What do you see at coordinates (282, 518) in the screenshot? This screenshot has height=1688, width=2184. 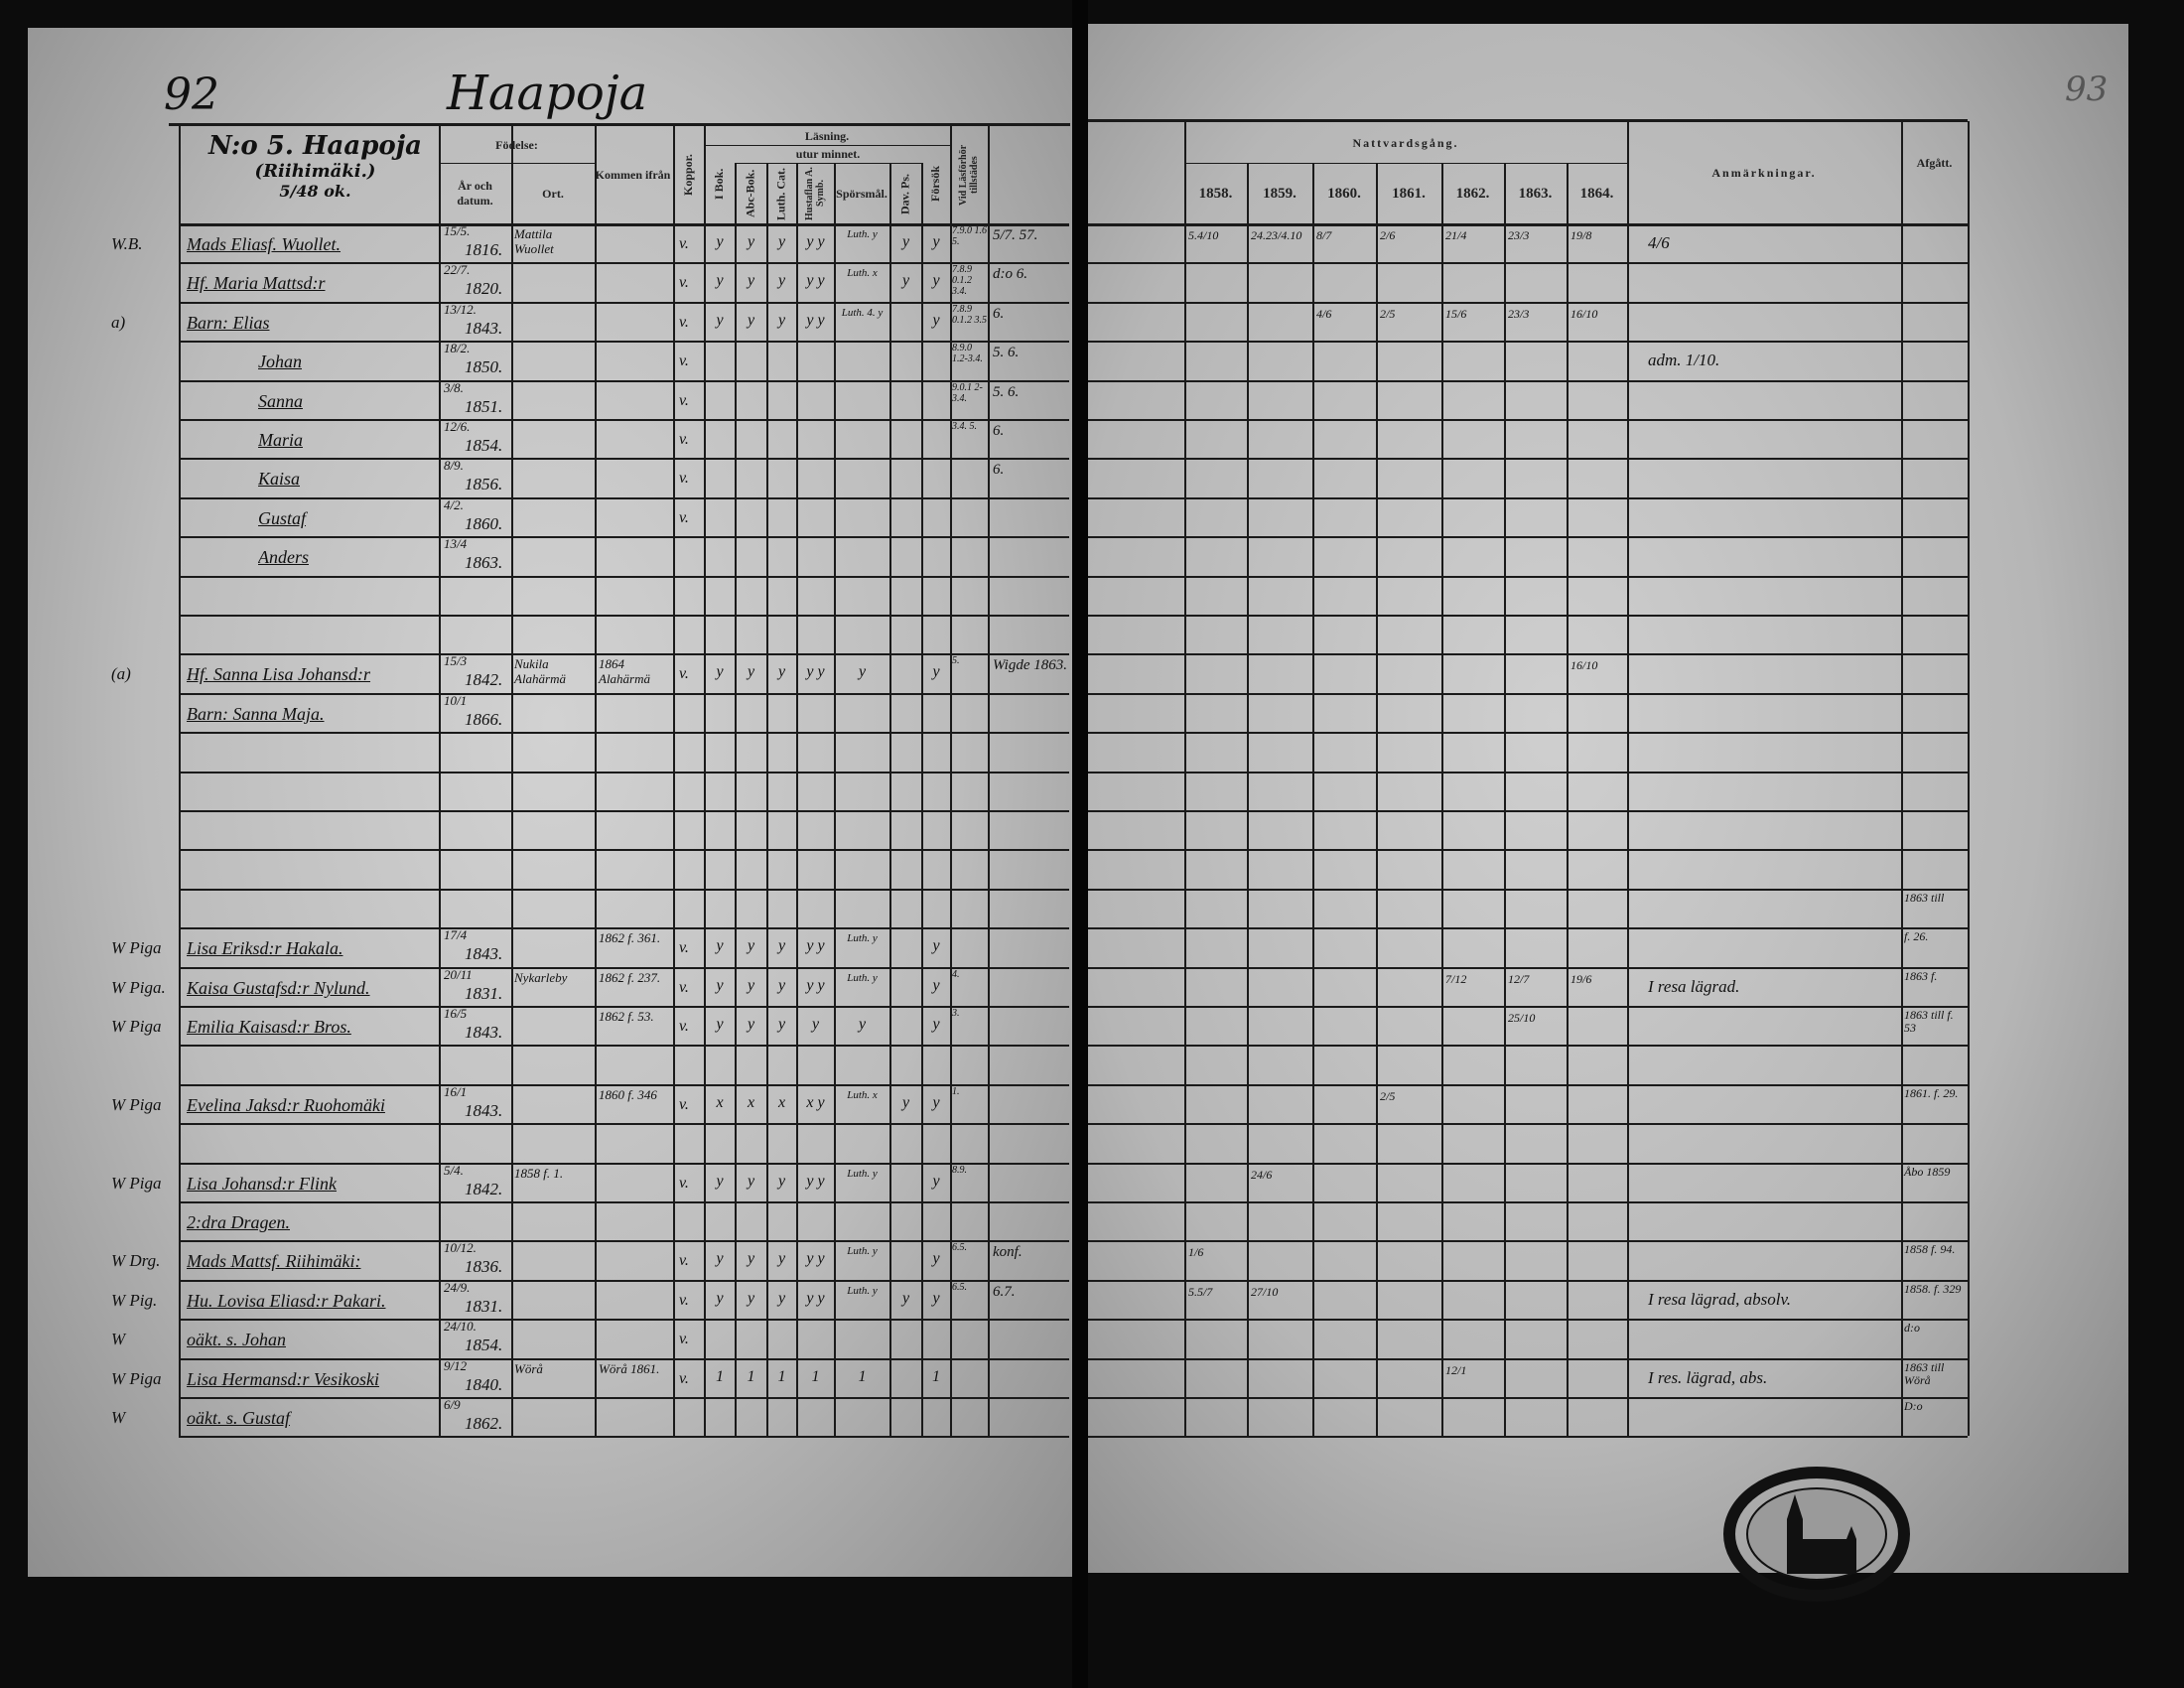 I see `person-name: Gustaf` at bounding box center [282, 518].